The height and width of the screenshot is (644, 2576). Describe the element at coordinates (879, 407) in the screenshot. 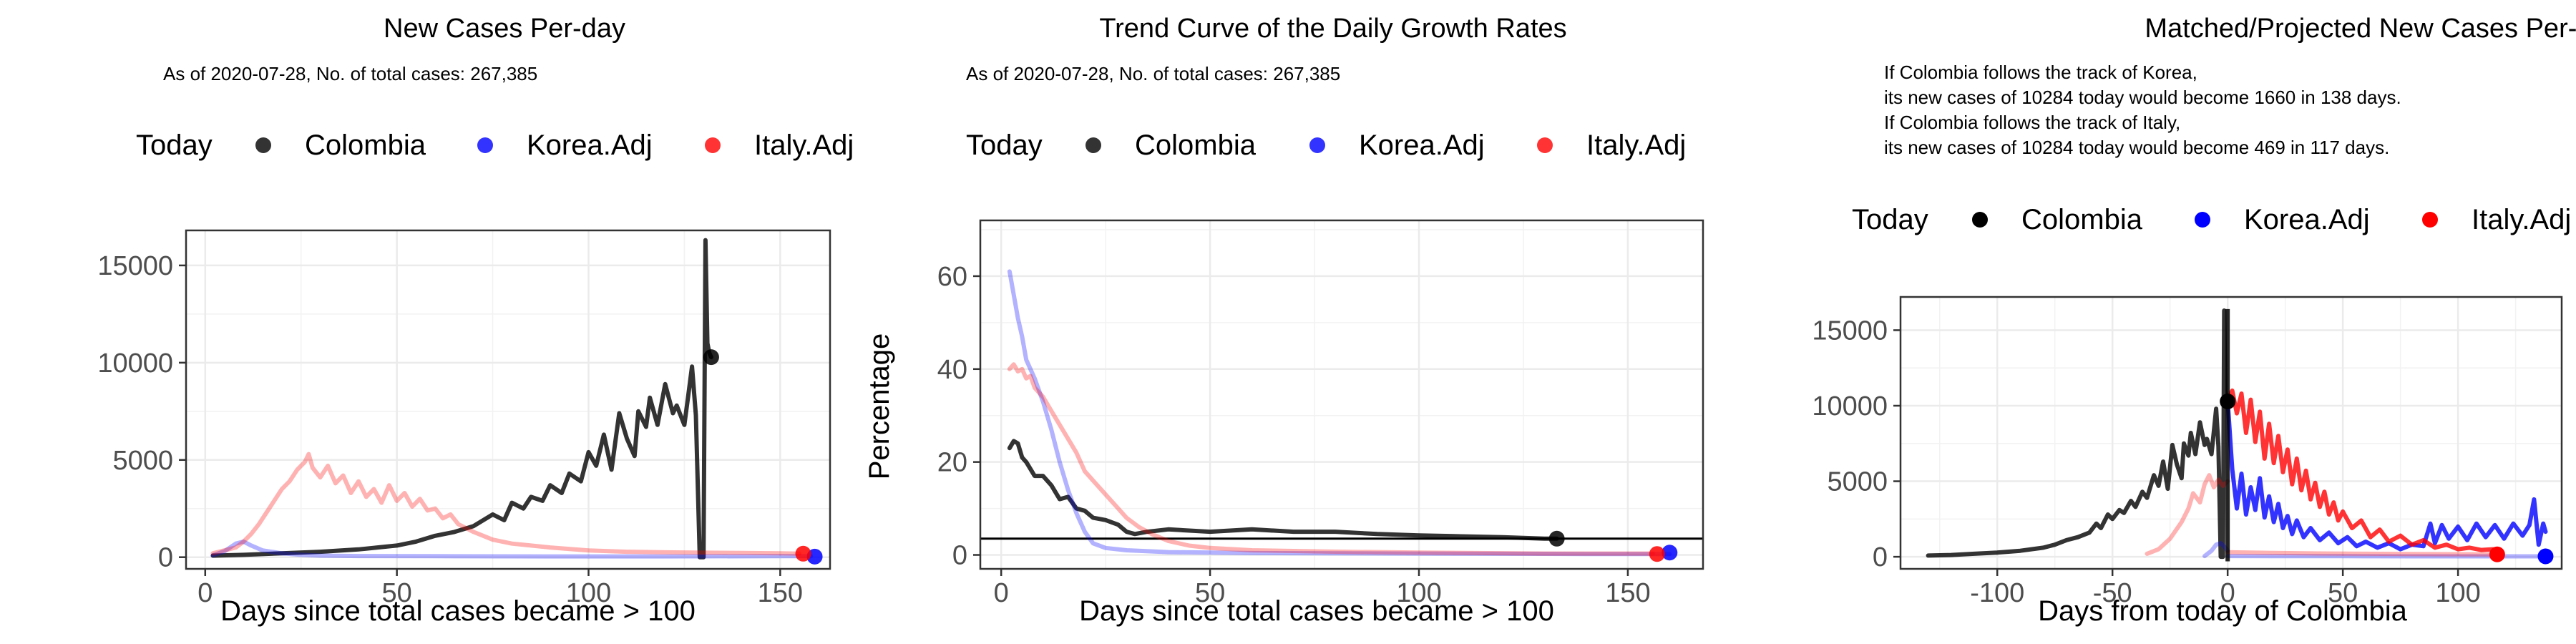

I see `y-axis-label: Percentage` at that location.